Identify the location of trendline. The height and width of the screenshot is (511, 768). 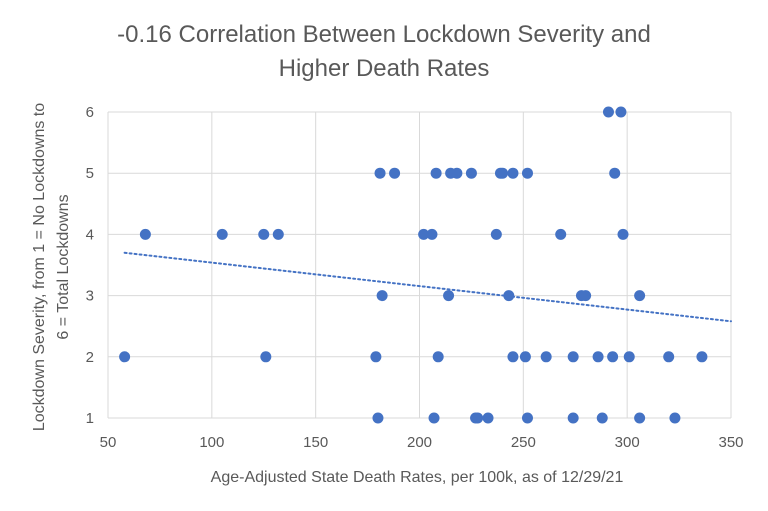
(427, 287).